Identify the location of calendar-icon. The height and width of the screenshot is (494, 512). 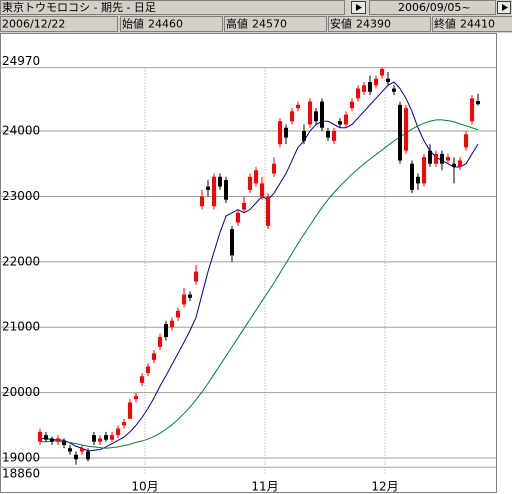
(359, 7).